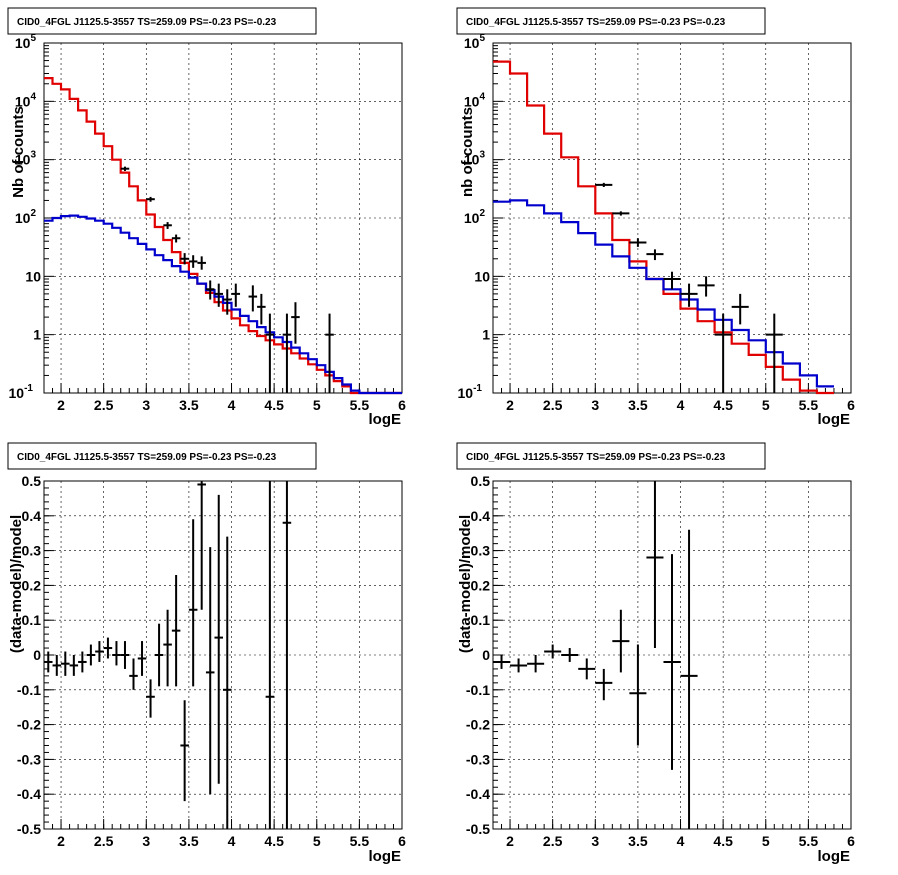 This screenshot has width=898, height=875. What do you see at coordinates (402, 405) in the screenshot?
I see `x-tick-label: 6` at bounding box center [402, 405].